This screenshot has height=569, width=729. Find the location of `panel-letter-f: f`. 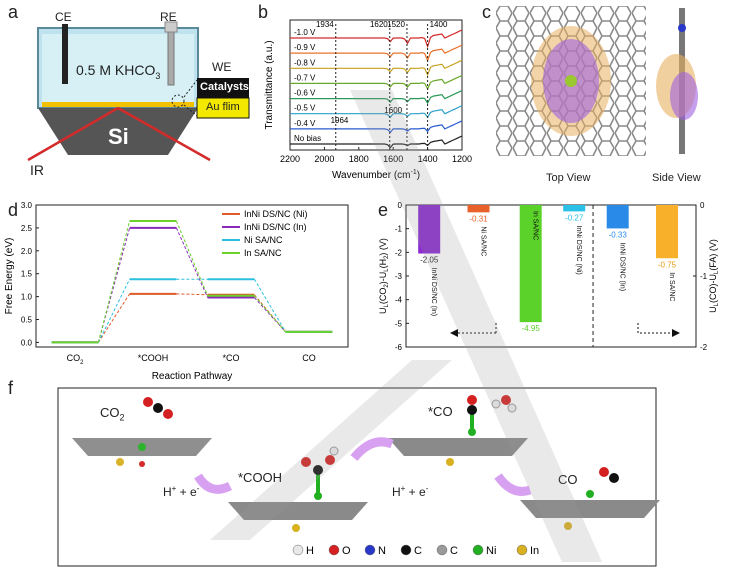

panel-letter-f: f is located at coordinates (11, 388).